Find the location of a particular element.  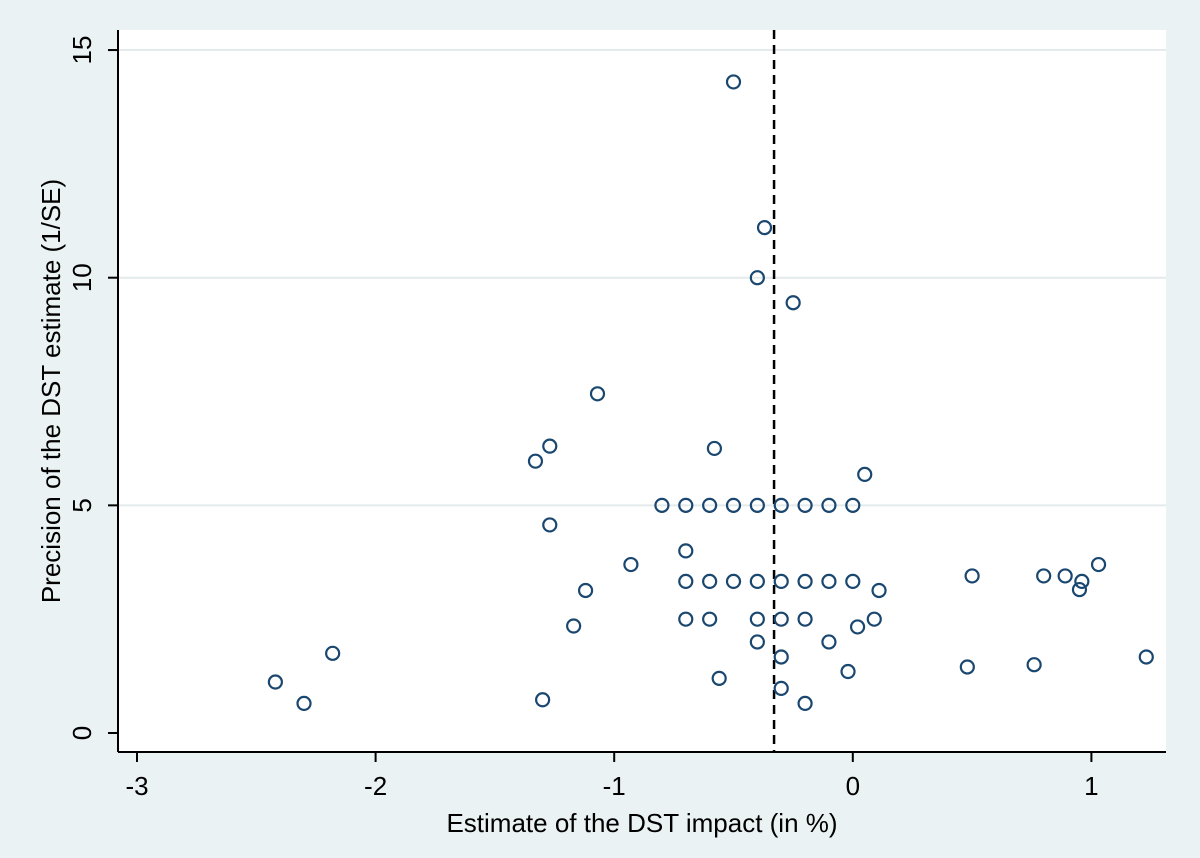

x-tick-label-1: -2 is located at coordinates (375, 786).